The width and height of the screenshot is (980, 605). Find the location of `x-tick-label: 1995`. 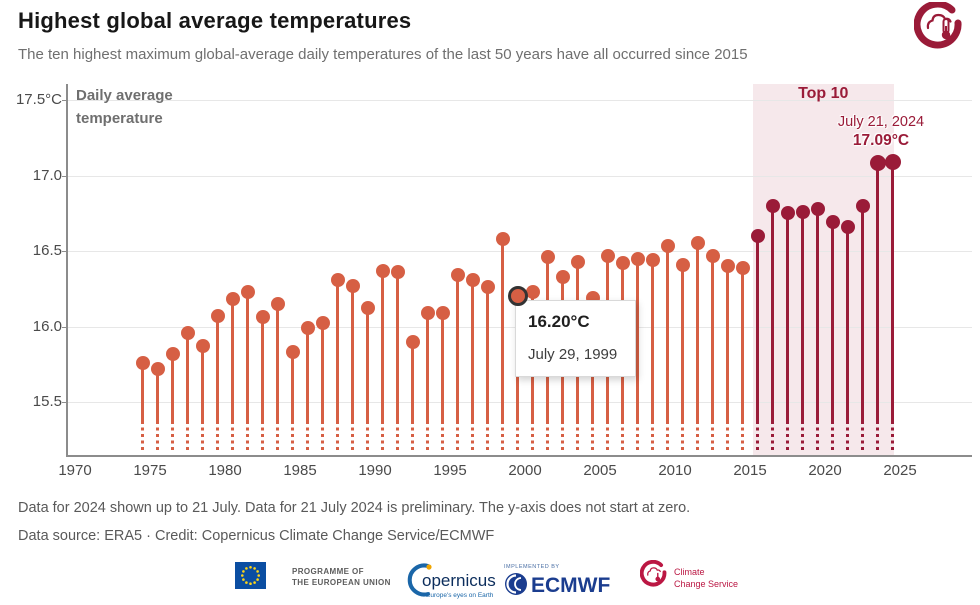

x-tick-label: 1995 is located at coordinates (450, 470).